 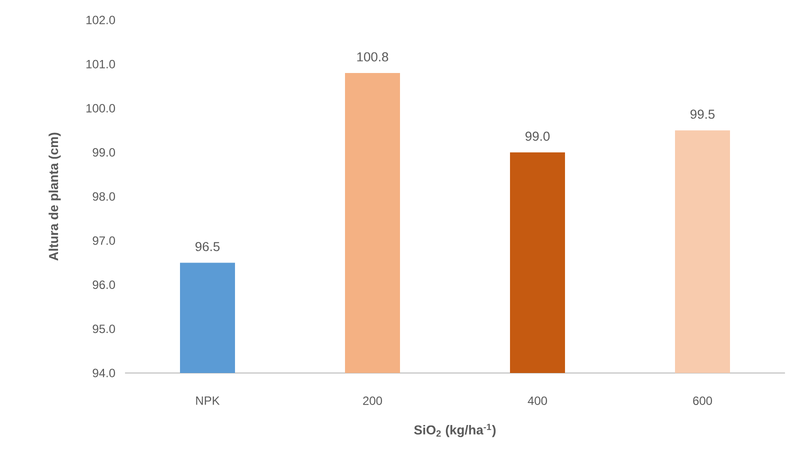 I want to click on y-tick-label: 99.0, so click(x=104, y=152).